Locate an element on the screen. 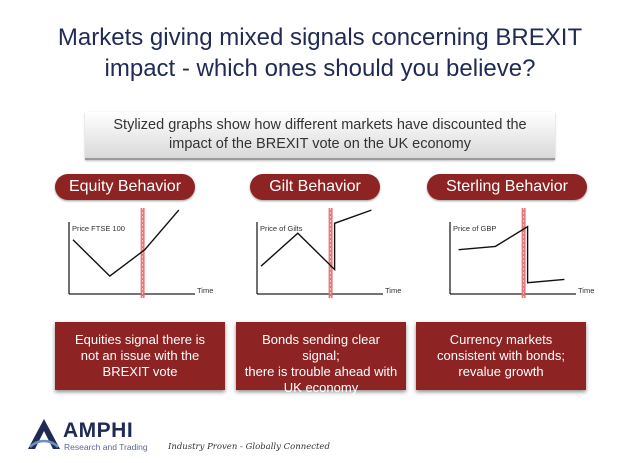 The image size is (640, 463). gilt-chart-svg: Price of Gilts Time is located at coordinates (328, 253).